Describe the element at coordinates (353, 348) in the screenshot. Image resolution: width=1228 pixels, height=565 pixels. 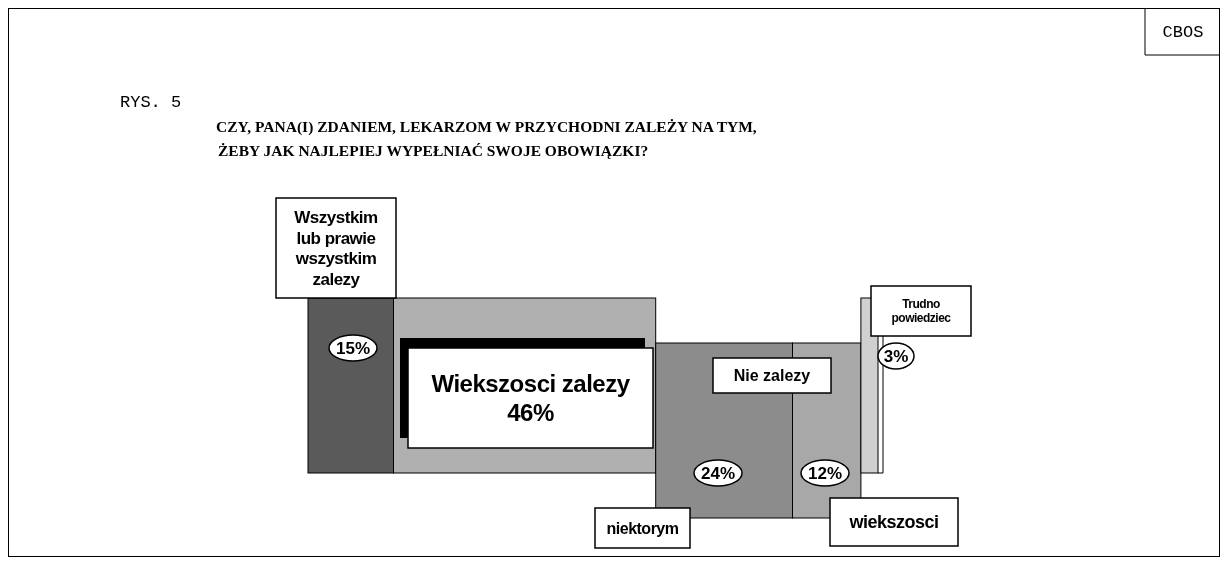
I see `data-label: 15%` at that location.